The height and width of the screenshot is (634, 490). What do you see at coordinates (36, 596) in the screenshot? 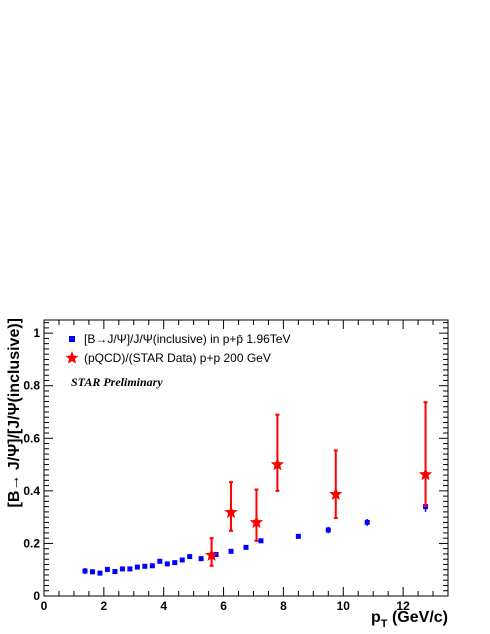
I see `y-tick-label: 0` at bounding box center [36, 596].